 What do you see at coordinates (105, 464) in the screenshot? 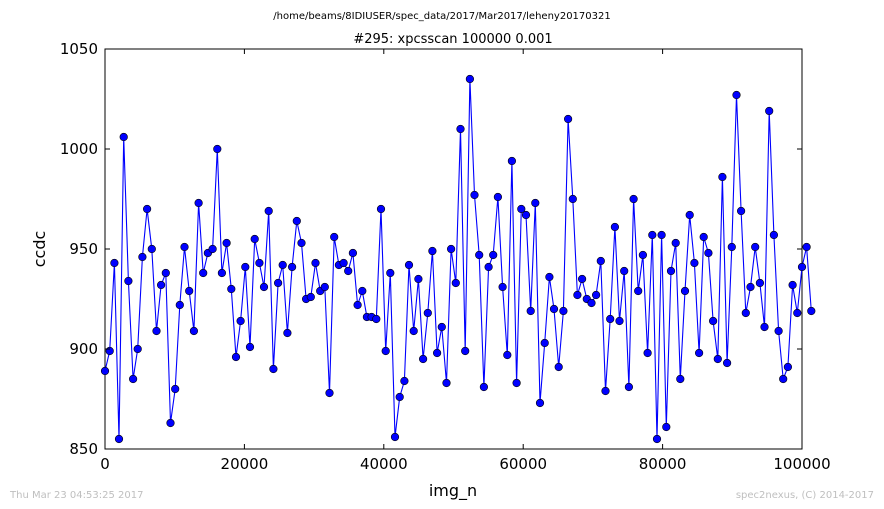
I see `x-tick-label: 0` at bounding box center [105, 464].